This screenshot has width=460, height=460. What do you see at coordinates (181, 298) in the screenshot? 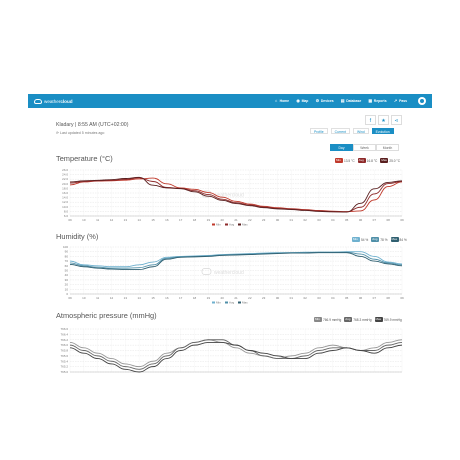
I see `x-tick-label: 17` at bounding box center [181, 298].